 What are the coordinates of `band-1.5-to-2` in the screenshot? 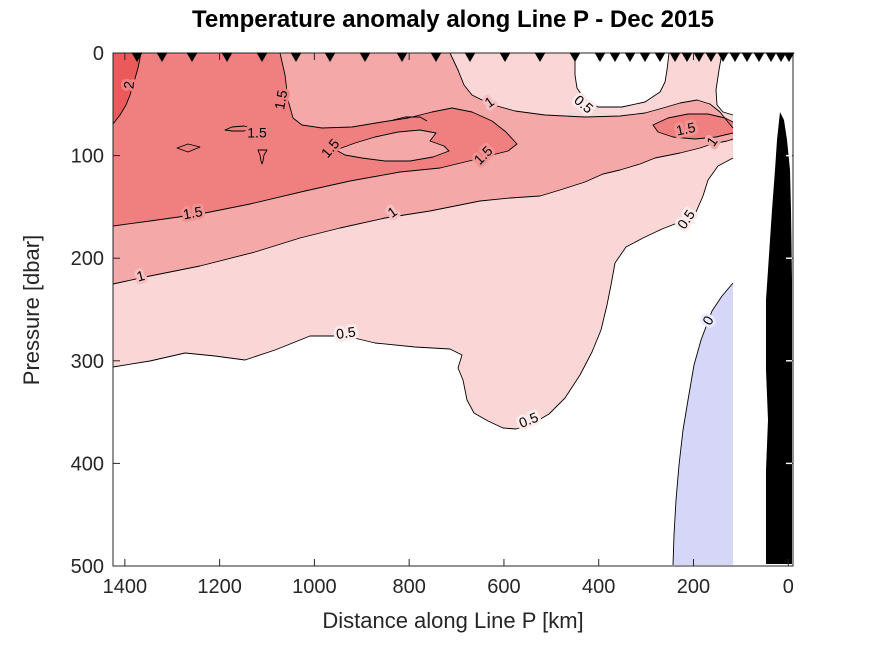 It's located at (315, 139).